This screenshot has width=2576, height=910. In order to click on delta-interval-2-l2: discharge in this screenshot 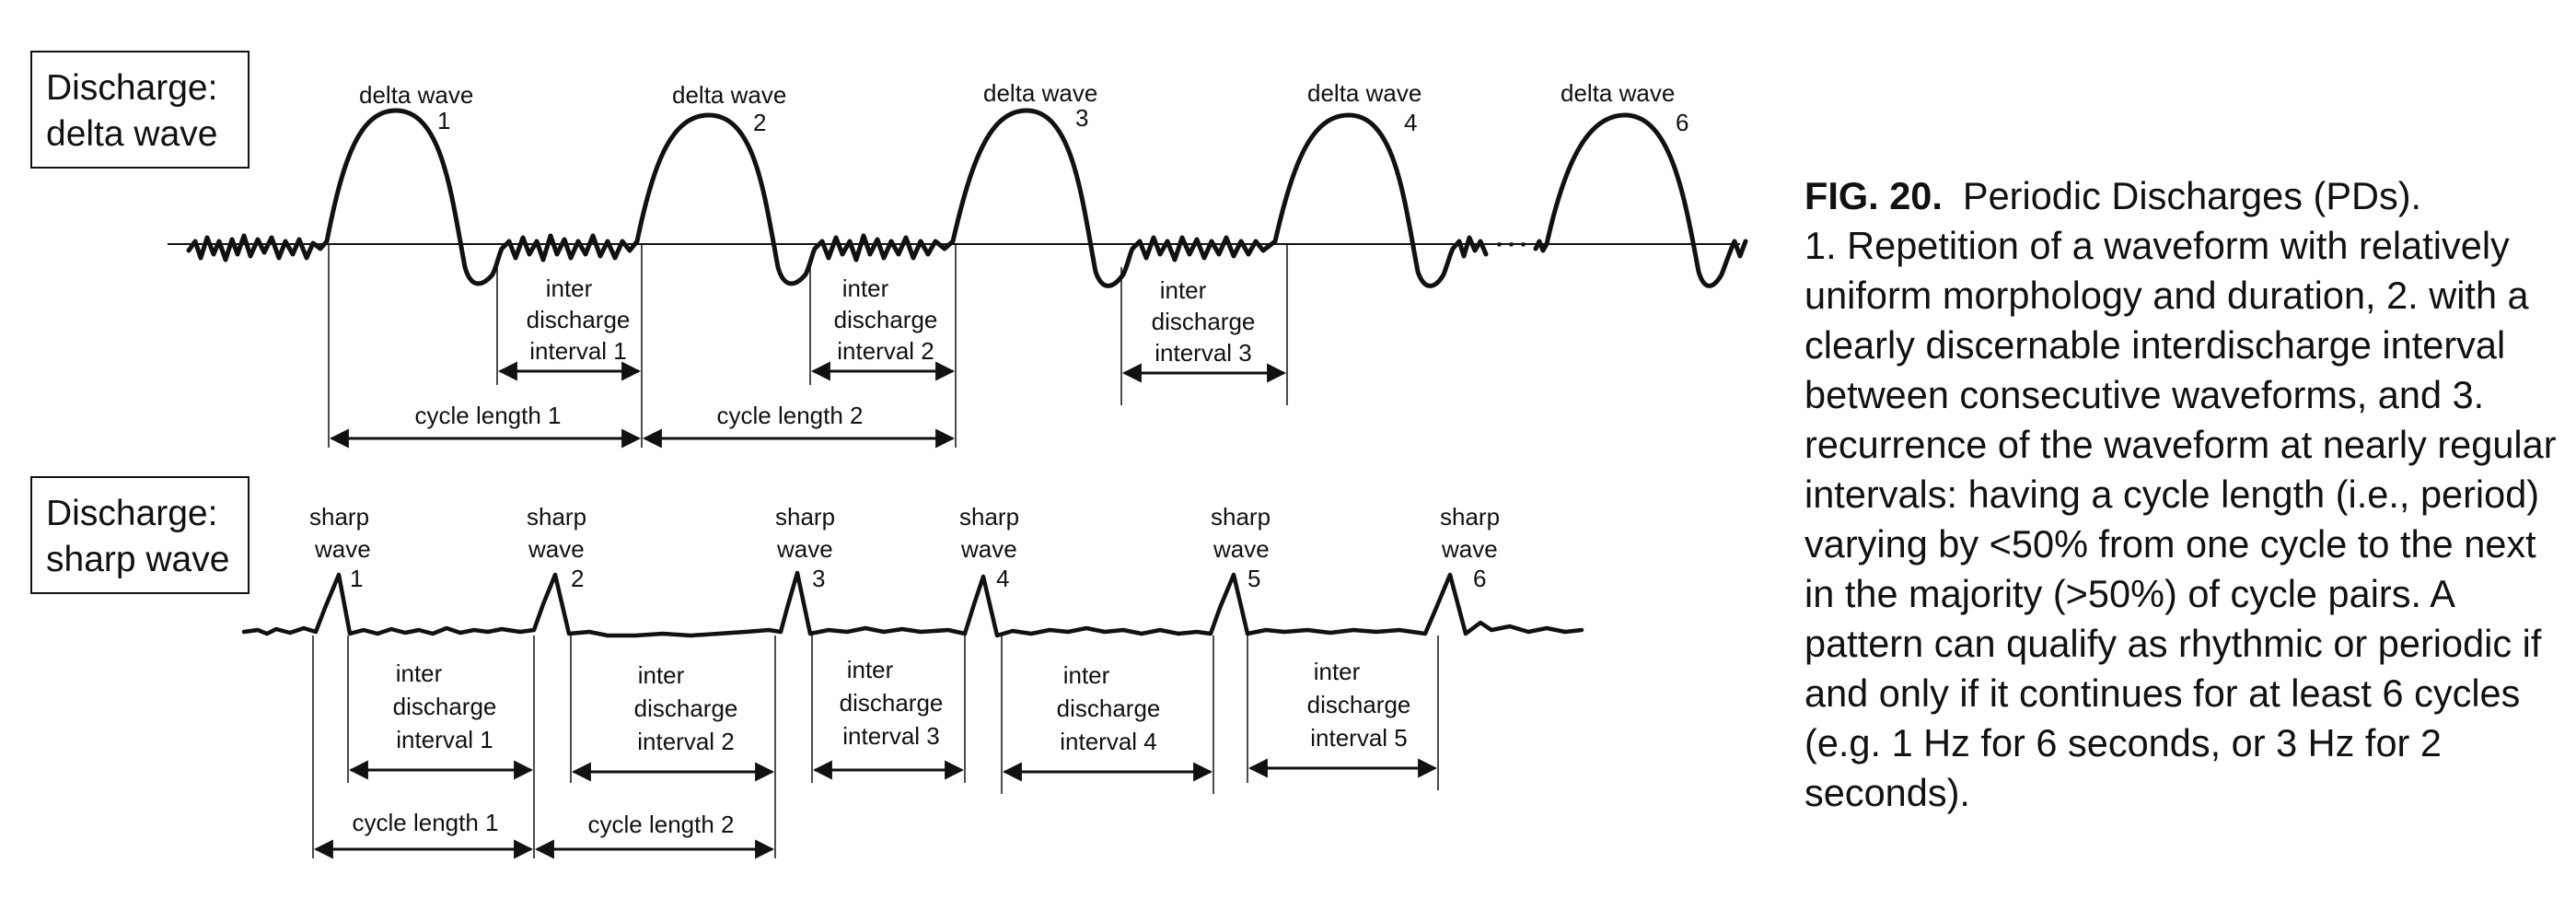, I will do `click(886, 319)`.